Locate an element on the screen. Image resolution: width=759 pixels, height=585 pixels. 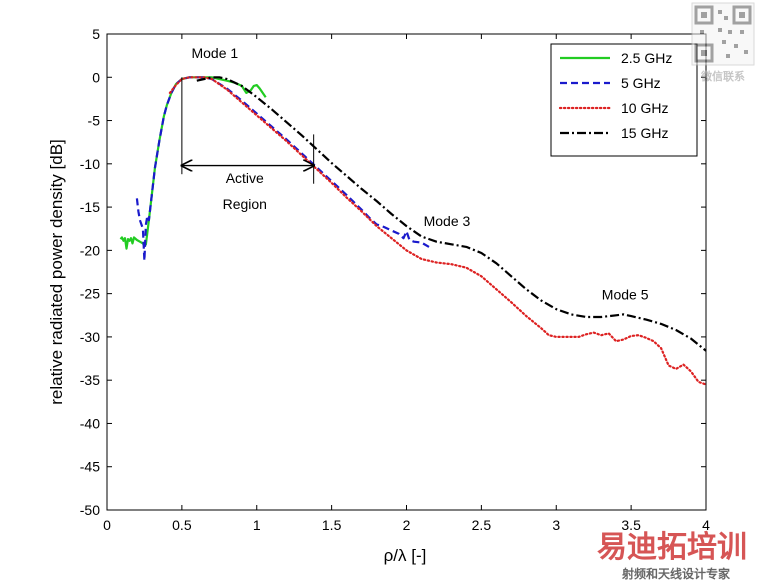
svg-text: 易迪拓培训 is located at coordinates (672, 547).